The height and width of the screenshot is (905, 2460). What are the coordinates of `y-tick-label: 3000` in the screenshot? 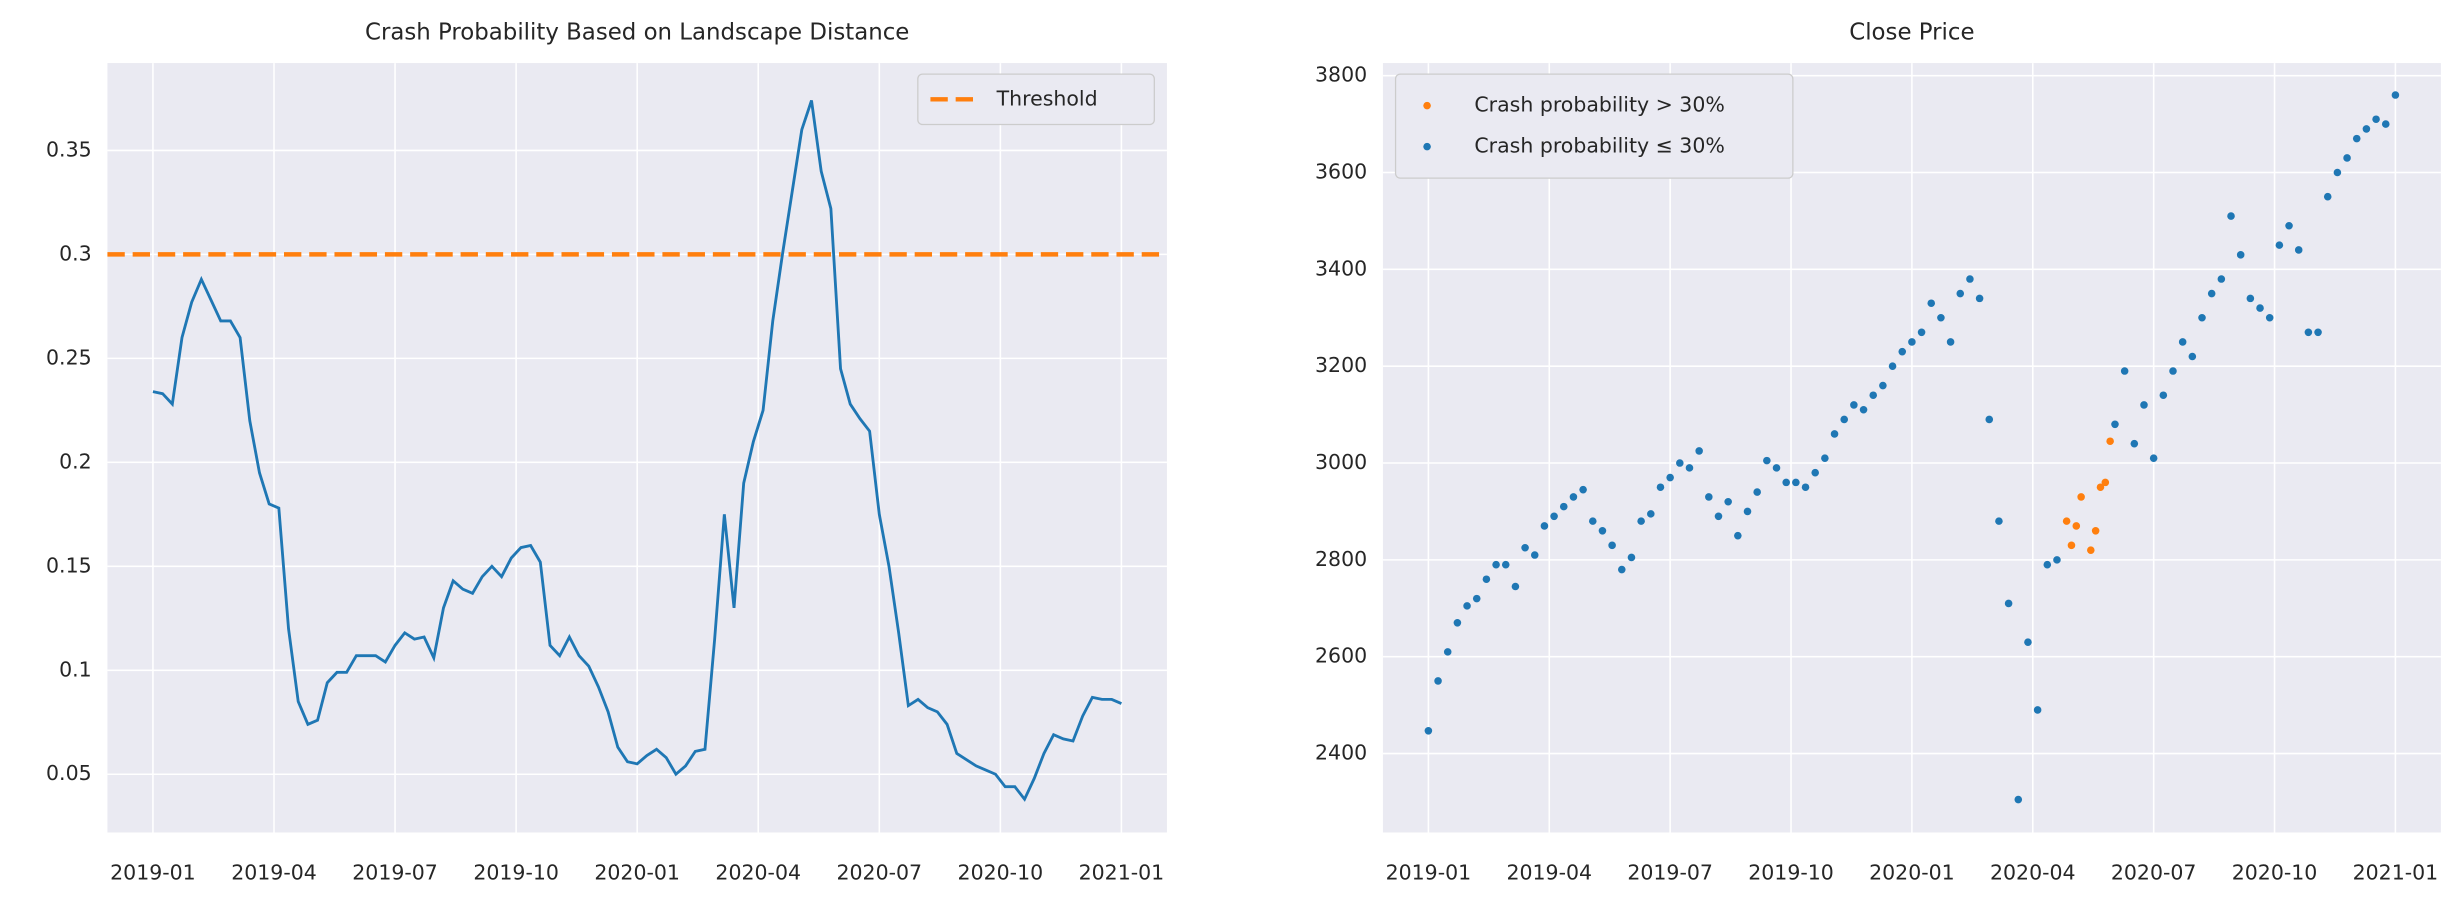 It's located at (1341, 462).